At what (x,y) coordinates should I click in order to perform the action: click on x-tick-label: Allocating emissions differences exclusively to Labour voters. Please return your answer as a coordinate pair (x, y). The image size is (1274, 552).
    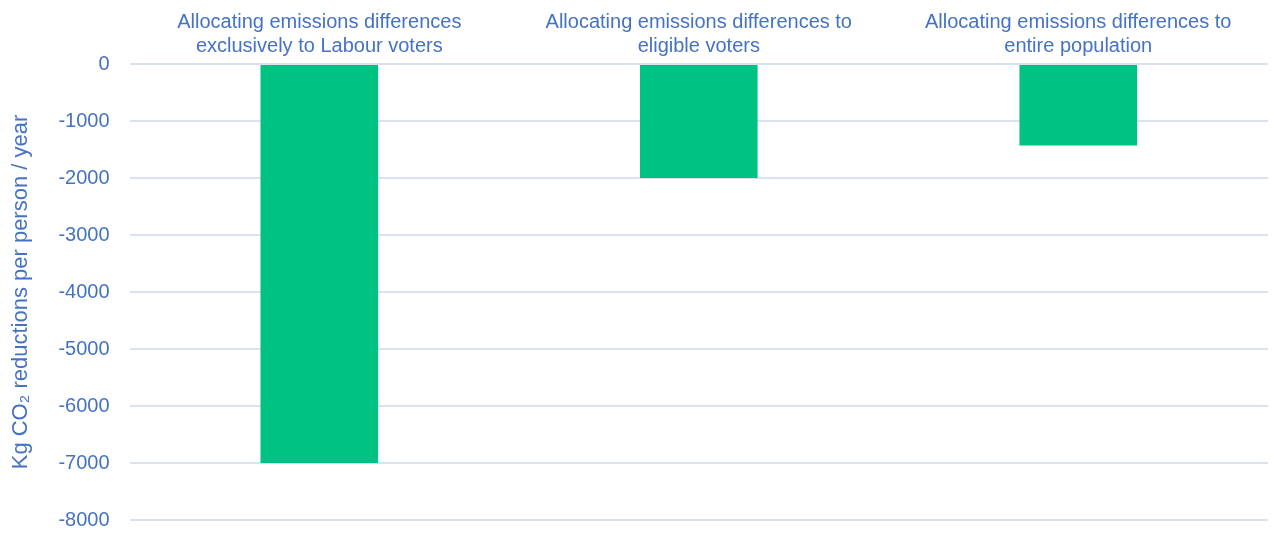
    Looking at the image, I should click on (319, 32).